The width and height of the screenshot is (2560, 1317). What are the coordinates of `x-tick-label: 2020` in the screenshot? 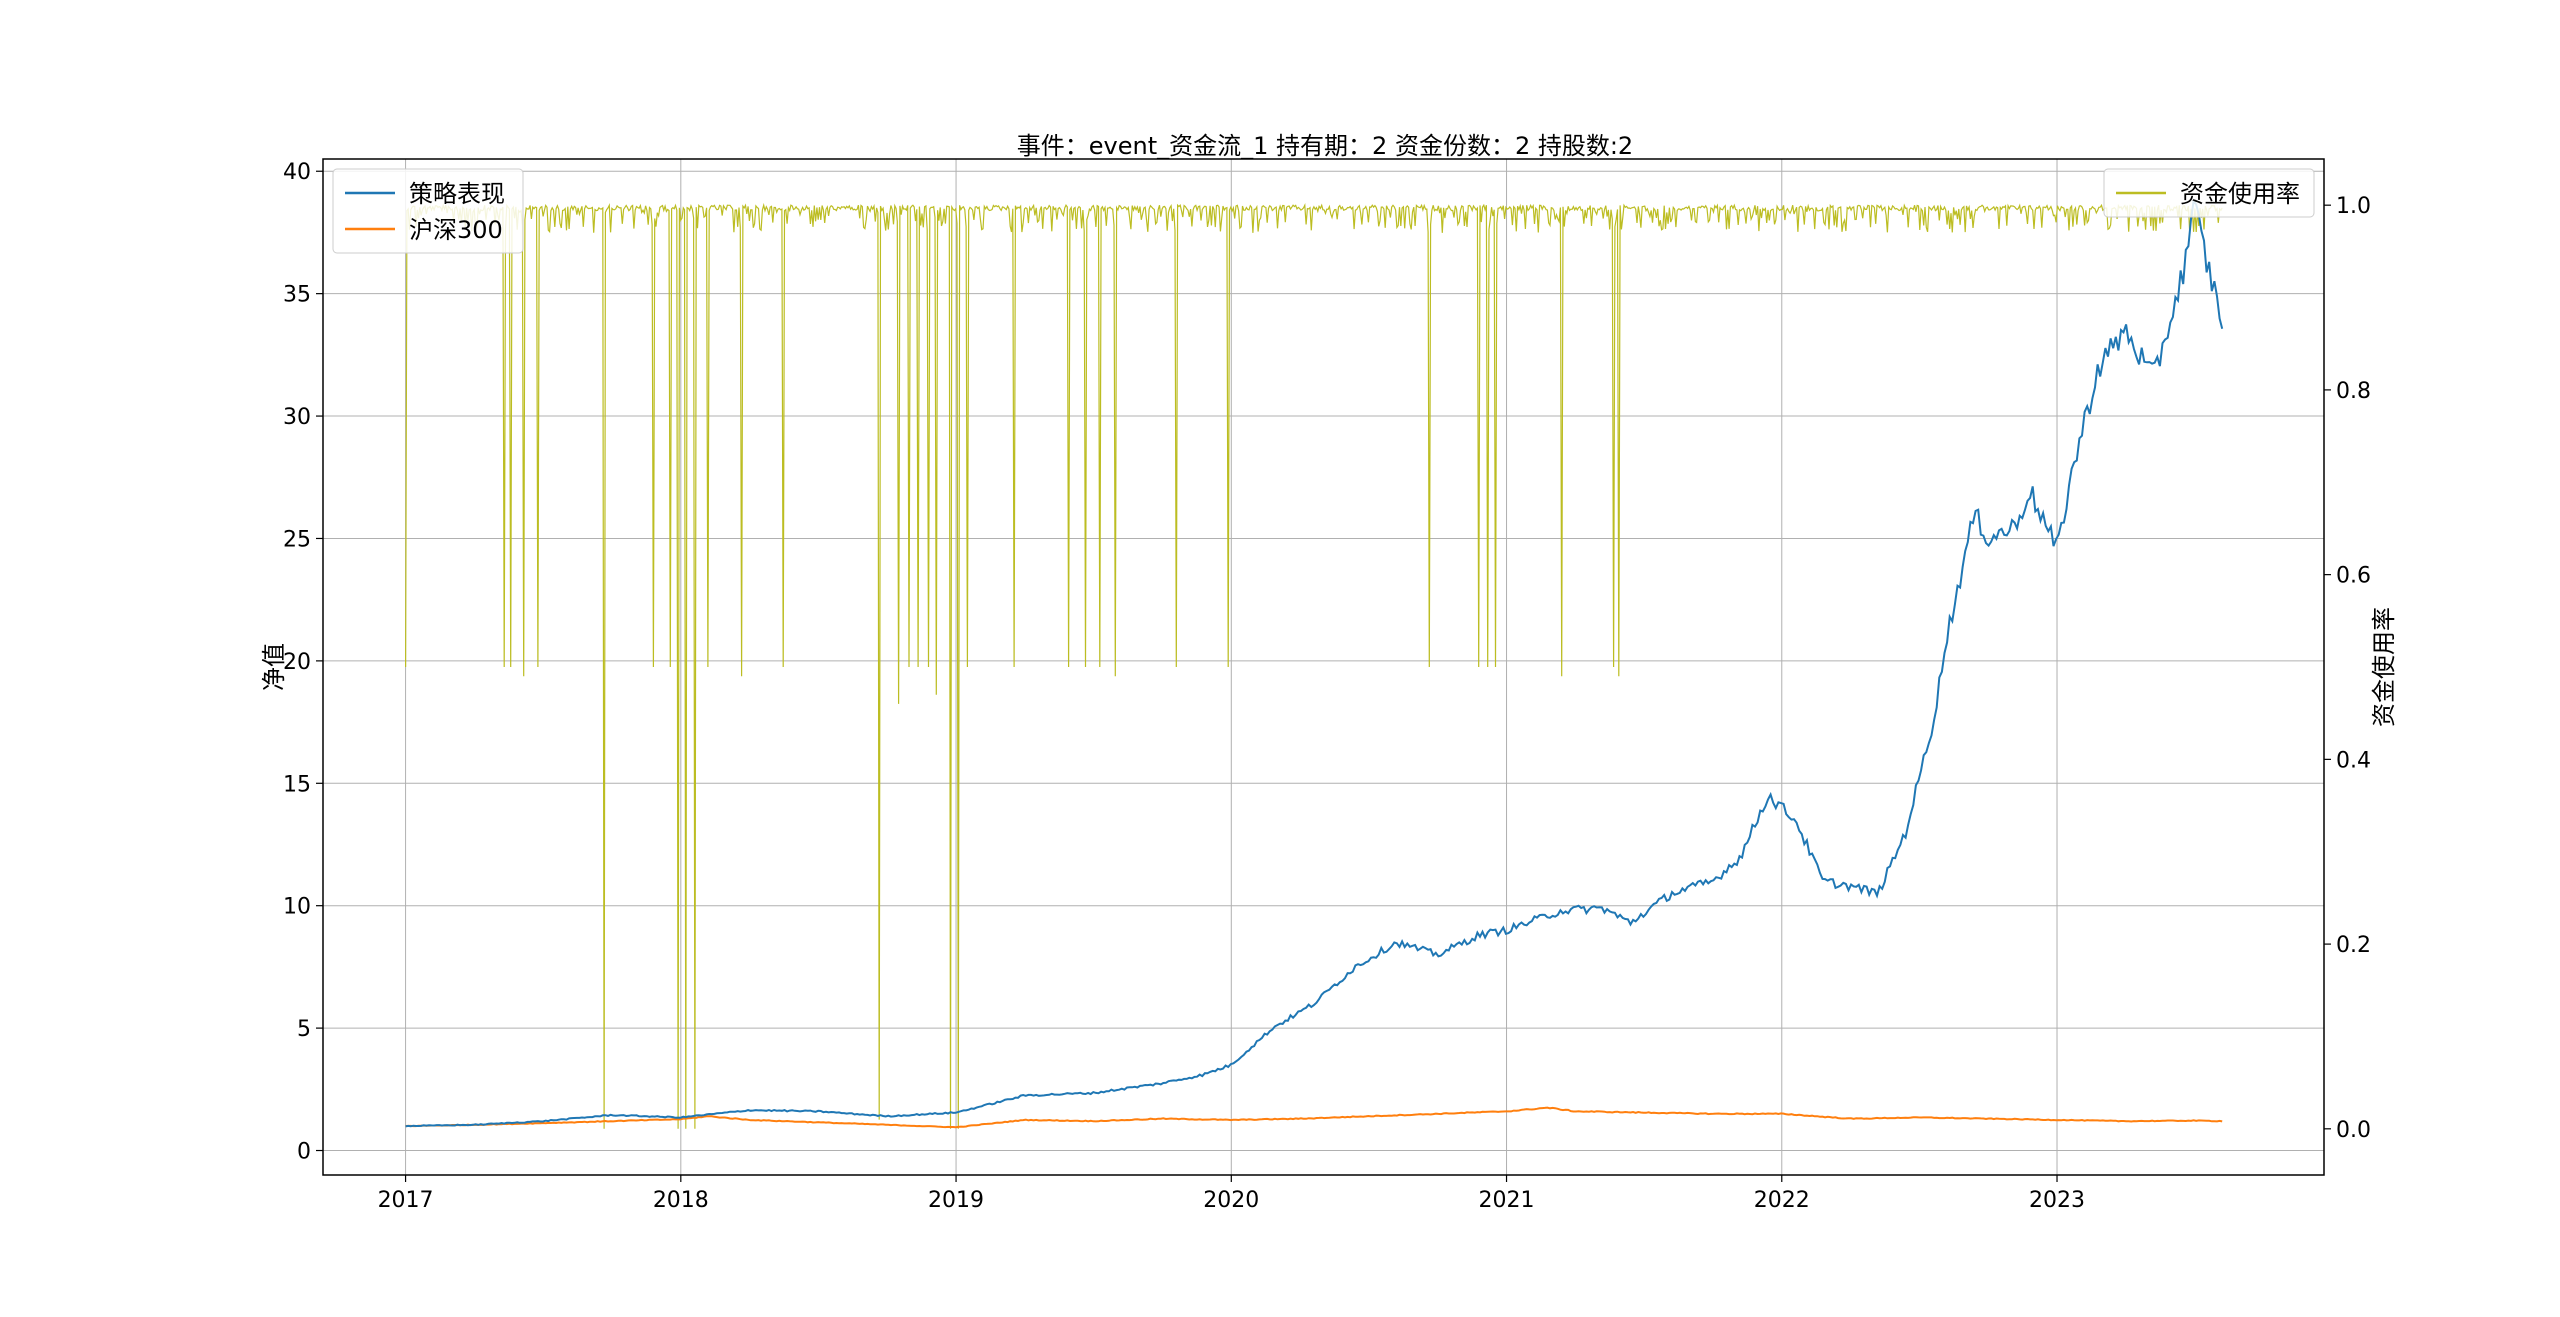 It's located at (1231, 1200).